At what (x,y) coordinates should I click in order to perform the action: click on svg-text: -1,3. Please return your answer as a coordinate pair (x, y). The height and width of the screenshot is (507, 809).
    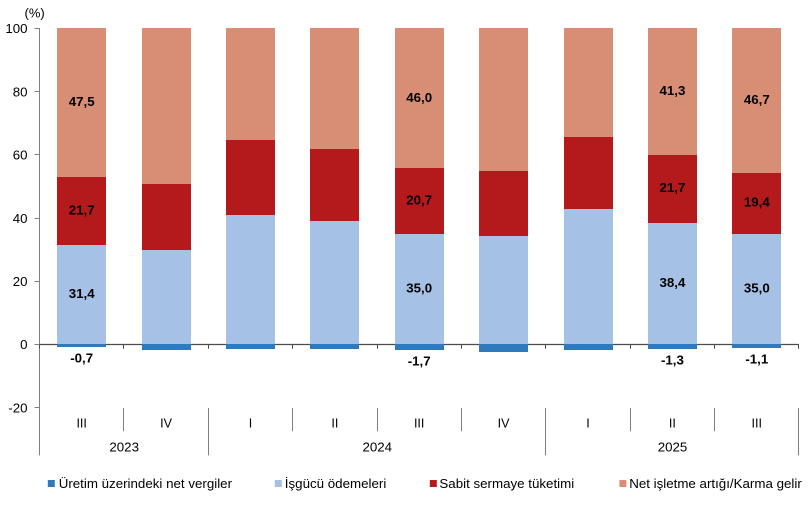
    Looking at the image, I should click on (672, 359).